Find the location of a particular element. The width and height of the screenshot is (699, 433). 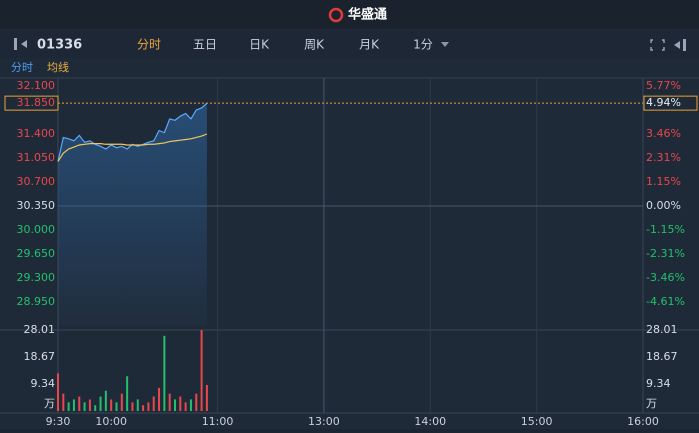

y2-tick-label: -2.31% is located at coordinates (665, 253).